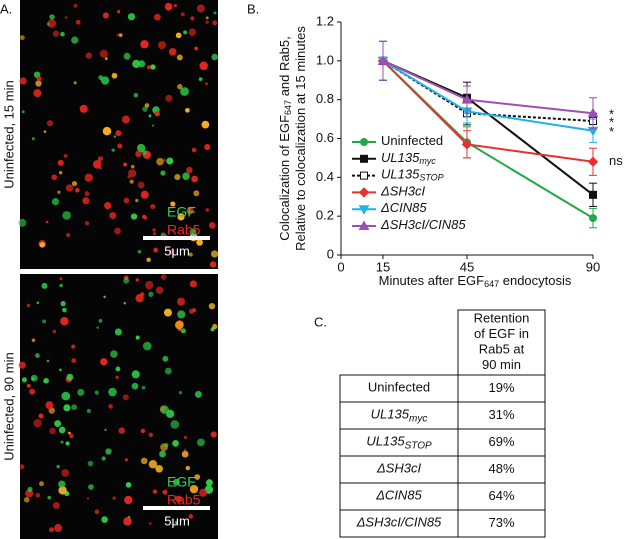 The image size is (625, 539). I want to click on header-text: Retention, so click(502, 317).